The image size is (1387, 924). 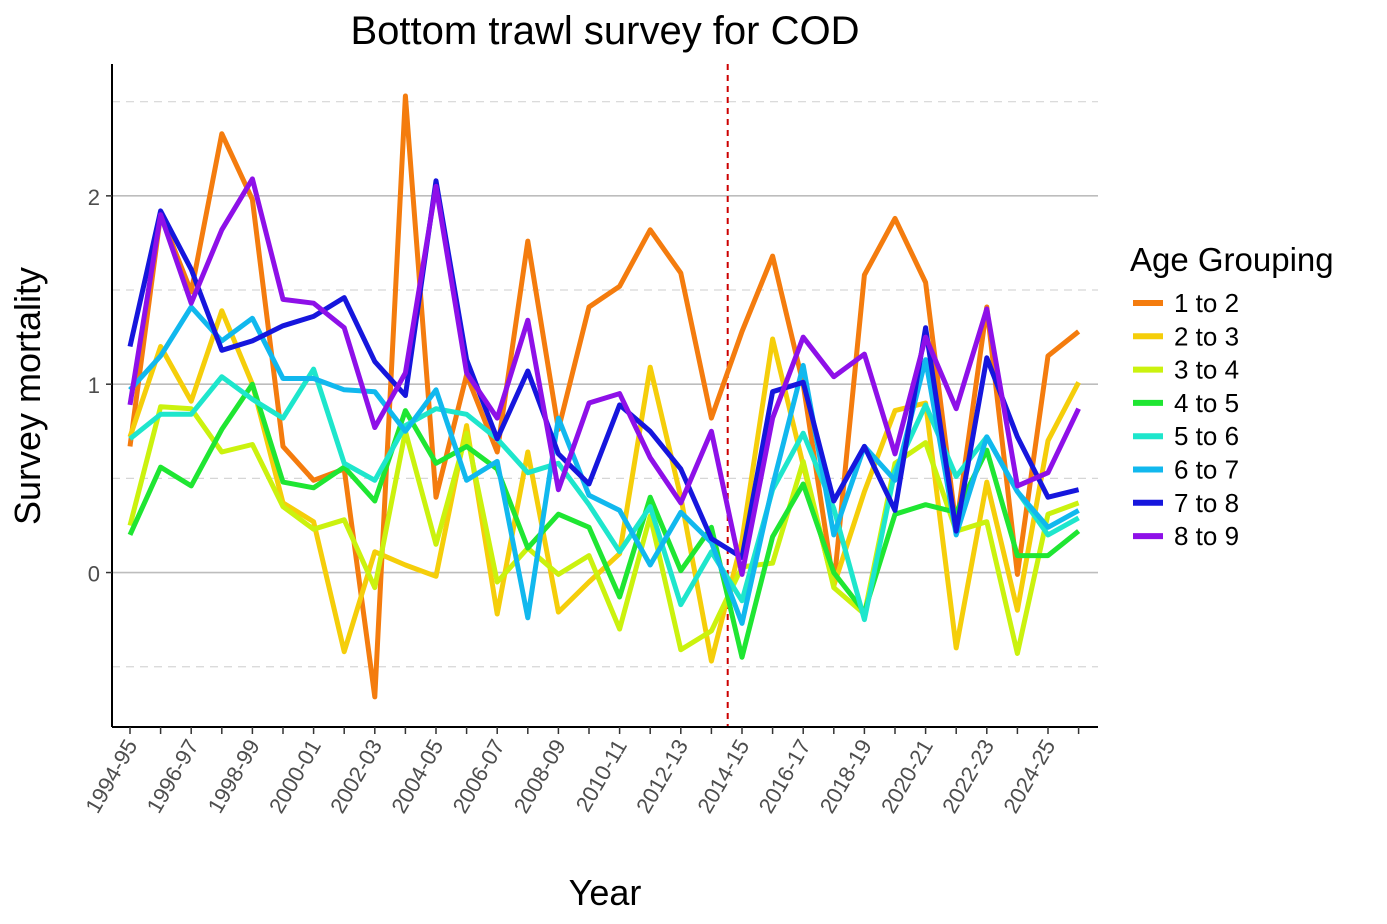 What do you see at coordinates (604, 31) in the screenshot?
I see `chart-title: Bottom trawl survey for COD` at bounding box center [604, 31].